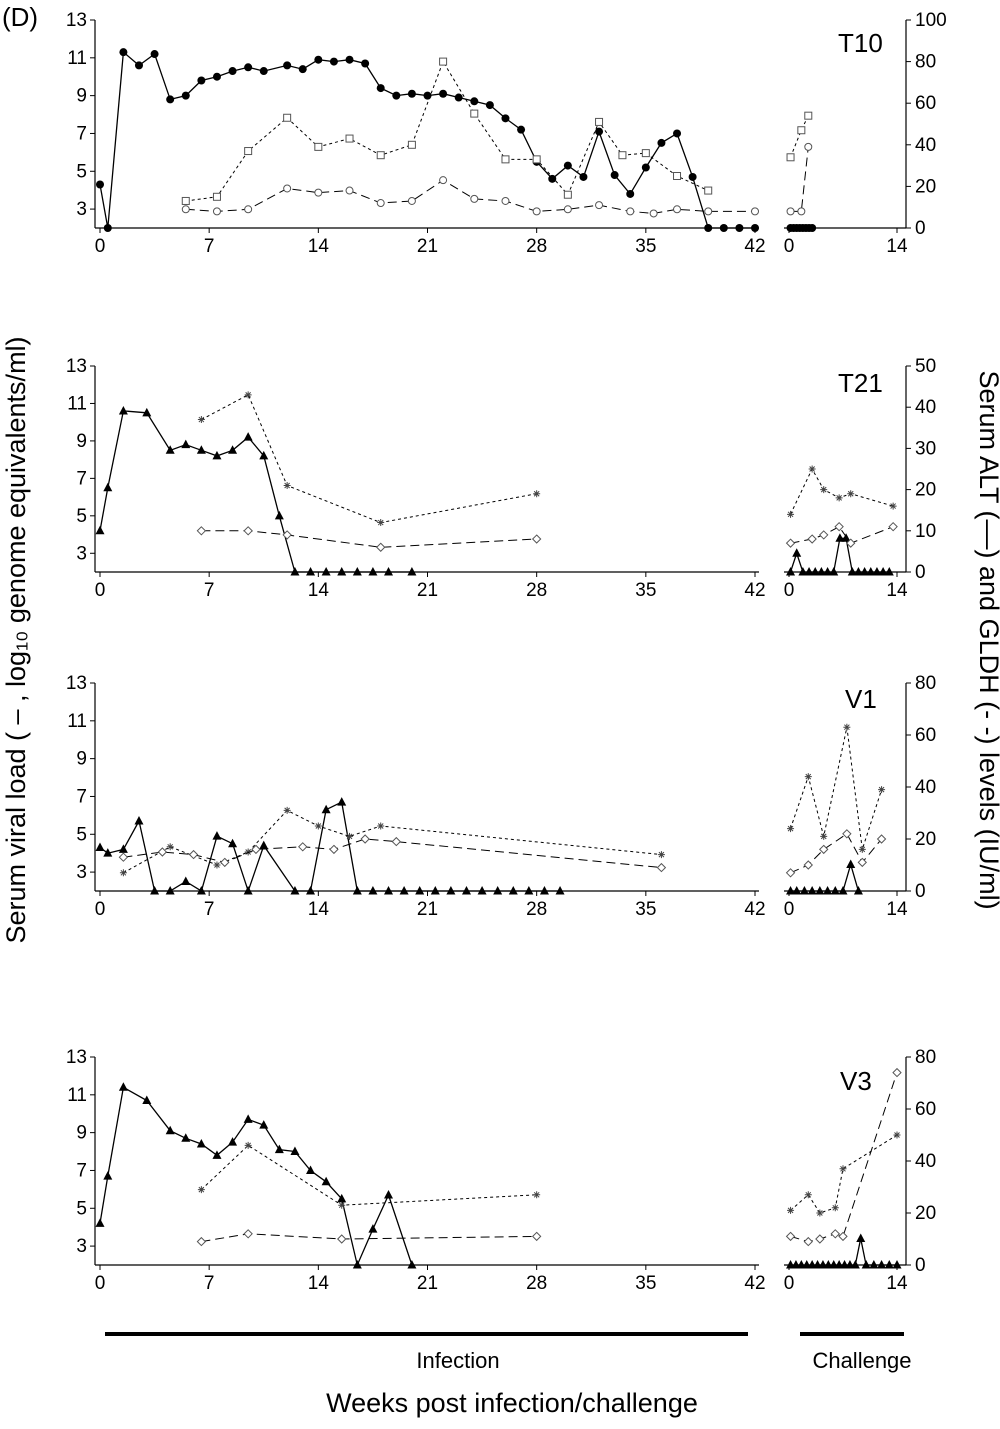 The width and height of the screenshot is (1000, 1429). What do you see at coordinates (512, 1403) in the screenshot?
I see `x-axis-title: Weeks post infection/challenge` at bounding box center [512, 1403].